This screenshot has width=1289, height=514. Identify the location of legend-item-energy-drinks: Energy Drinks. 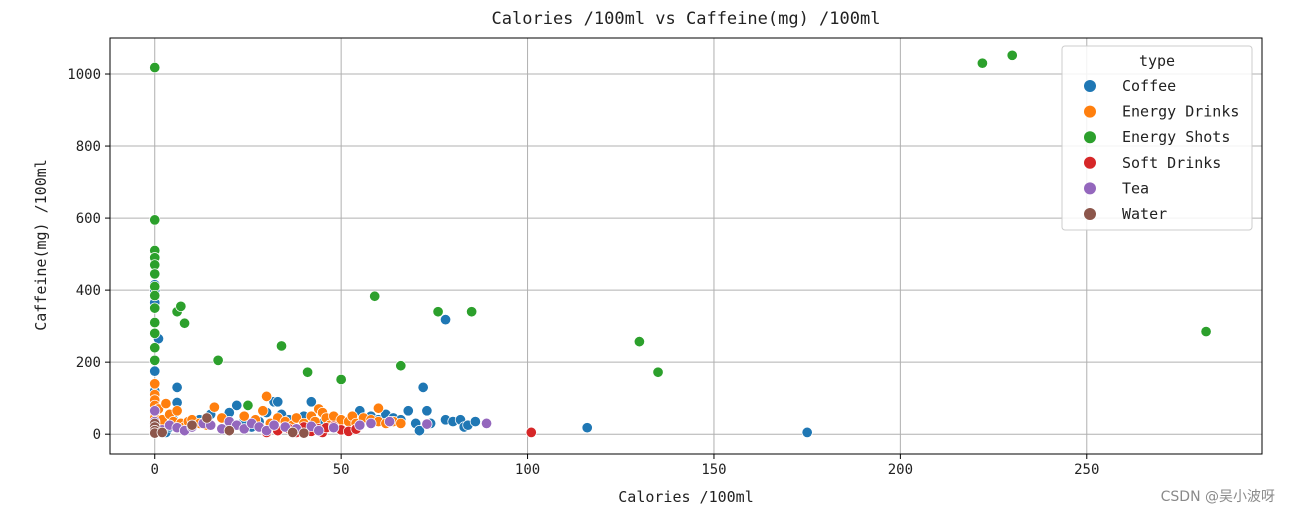
(1161, 112).